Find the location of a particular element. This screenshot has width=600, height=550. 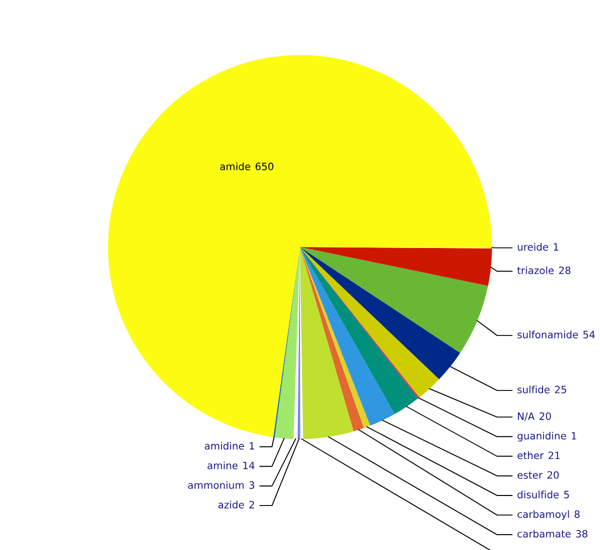

data-label: 14 is located at coordinates (248, 466).